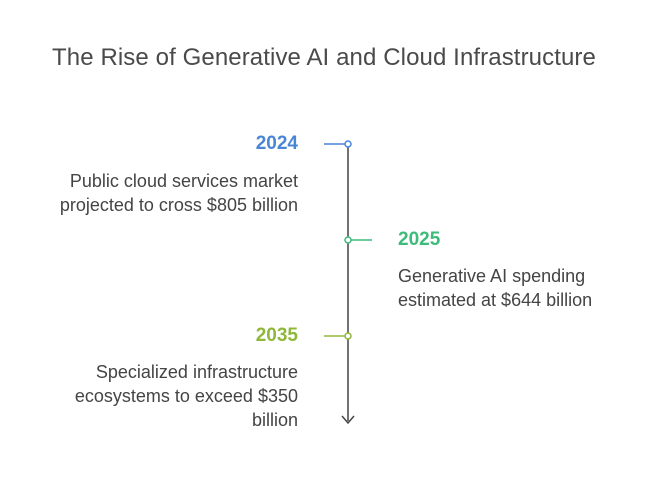 The image size is (648, 480). I want to click on timeline-arrowhead, so click(348, 420).